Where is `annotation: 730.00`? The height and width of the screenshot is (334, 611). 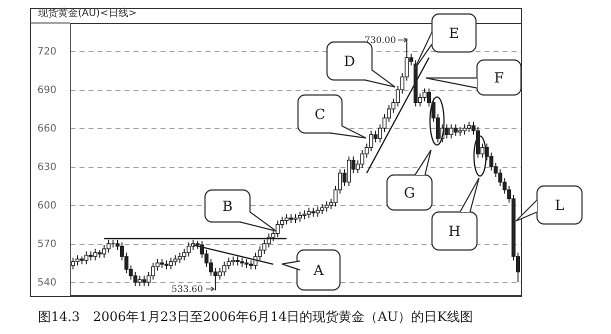 annotation: 730.00 is located at coordinates (380, 41).